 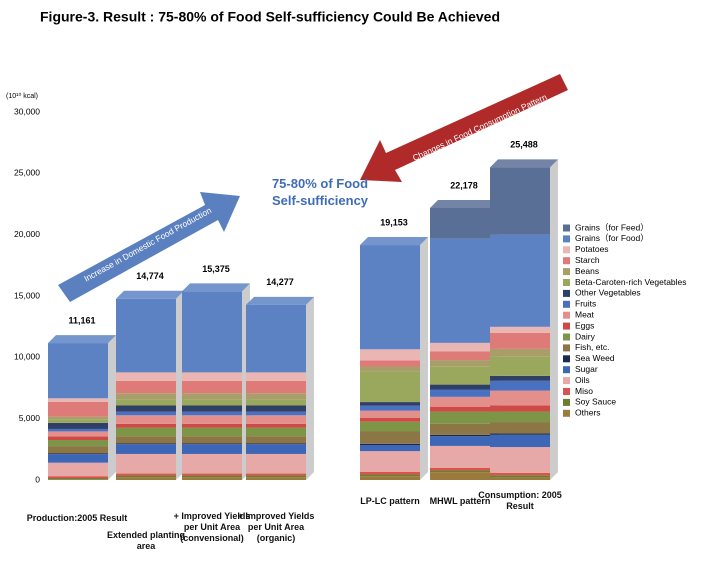 I want to click on legend-label: Sugar, so click(x=586, y=369).